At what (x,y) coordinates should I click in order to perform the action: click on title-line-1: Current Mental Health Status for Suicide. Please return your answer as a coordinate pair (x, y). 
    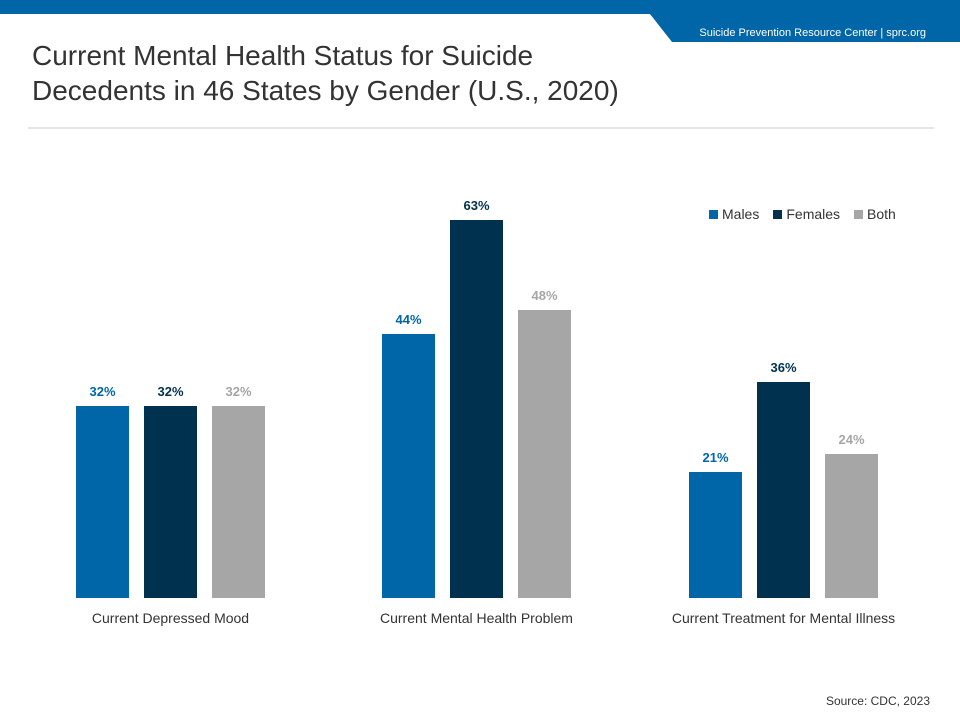
    Looking at the image, I should click on (283, 55).